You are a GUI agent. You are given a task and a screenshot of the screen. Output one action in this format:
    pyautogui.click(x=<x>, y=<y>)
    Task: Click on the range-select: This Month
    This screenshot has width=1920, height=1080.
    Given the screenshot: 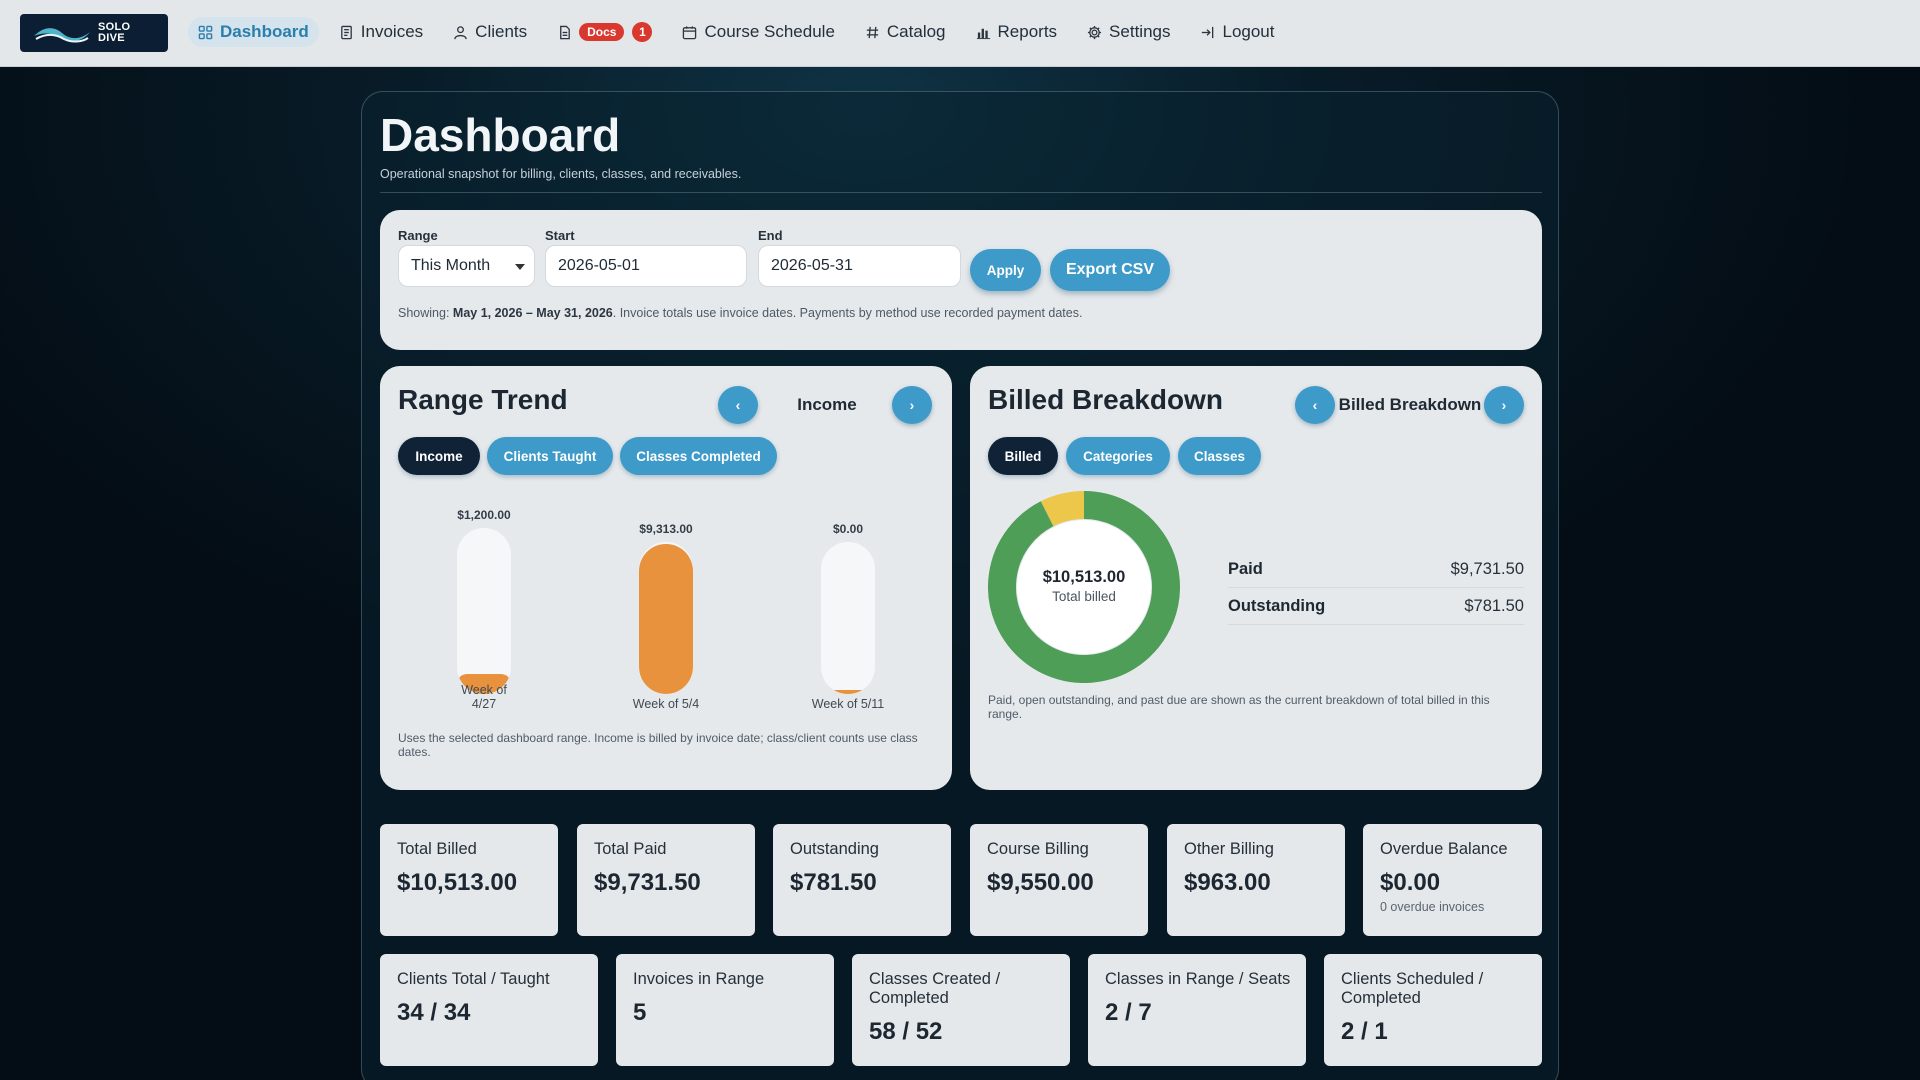 What is the action you would take?
    pyautogui.click(x=466, y=266)
    